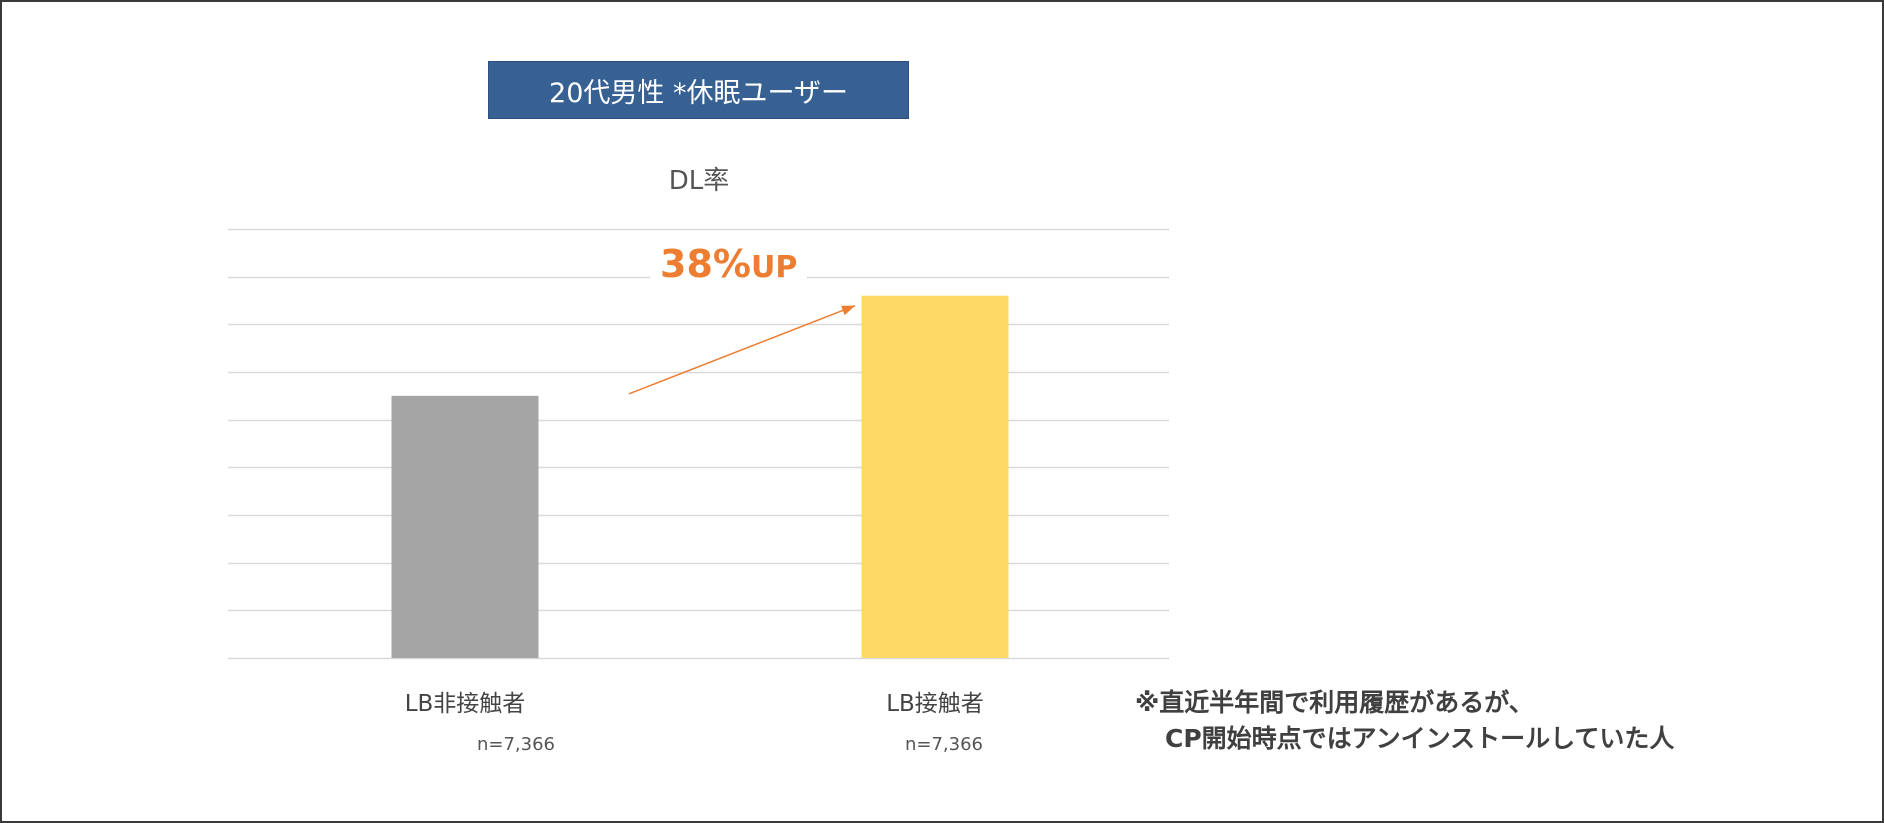 This screenshot has height=823, width=1884. I want to click on chart-subtitle: DL率, so click(699, 181).